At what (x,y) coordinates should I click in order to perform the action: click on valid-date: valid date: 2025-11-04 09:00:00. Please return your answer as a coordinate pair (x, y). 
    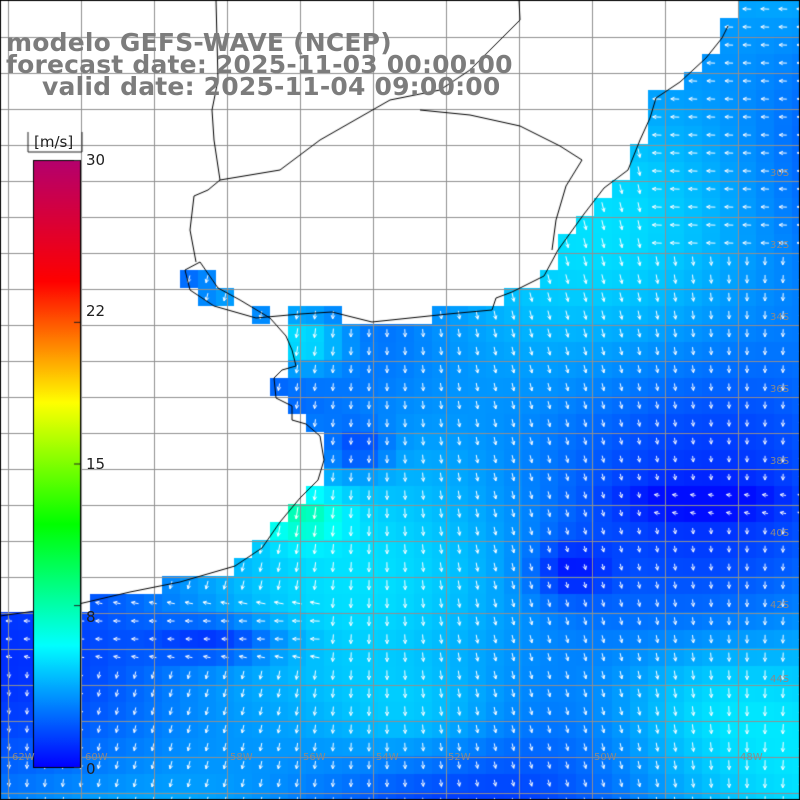
    Looking at the image, I should click on (271, 86).